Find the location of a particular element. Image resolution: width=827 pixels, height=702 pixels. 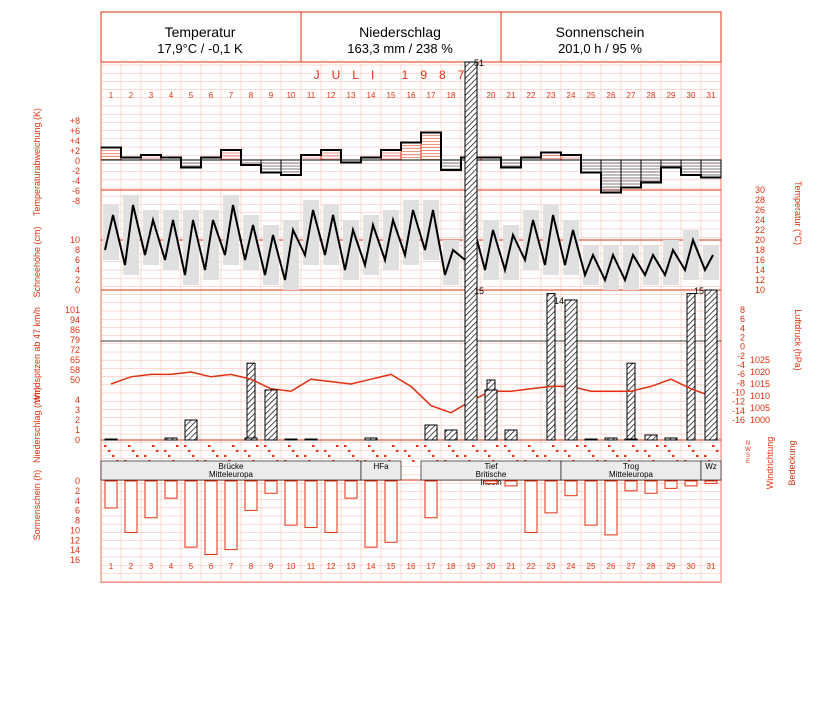

temperature-axis-label: Temperatur (°C) is located at coordinates (798, 213).